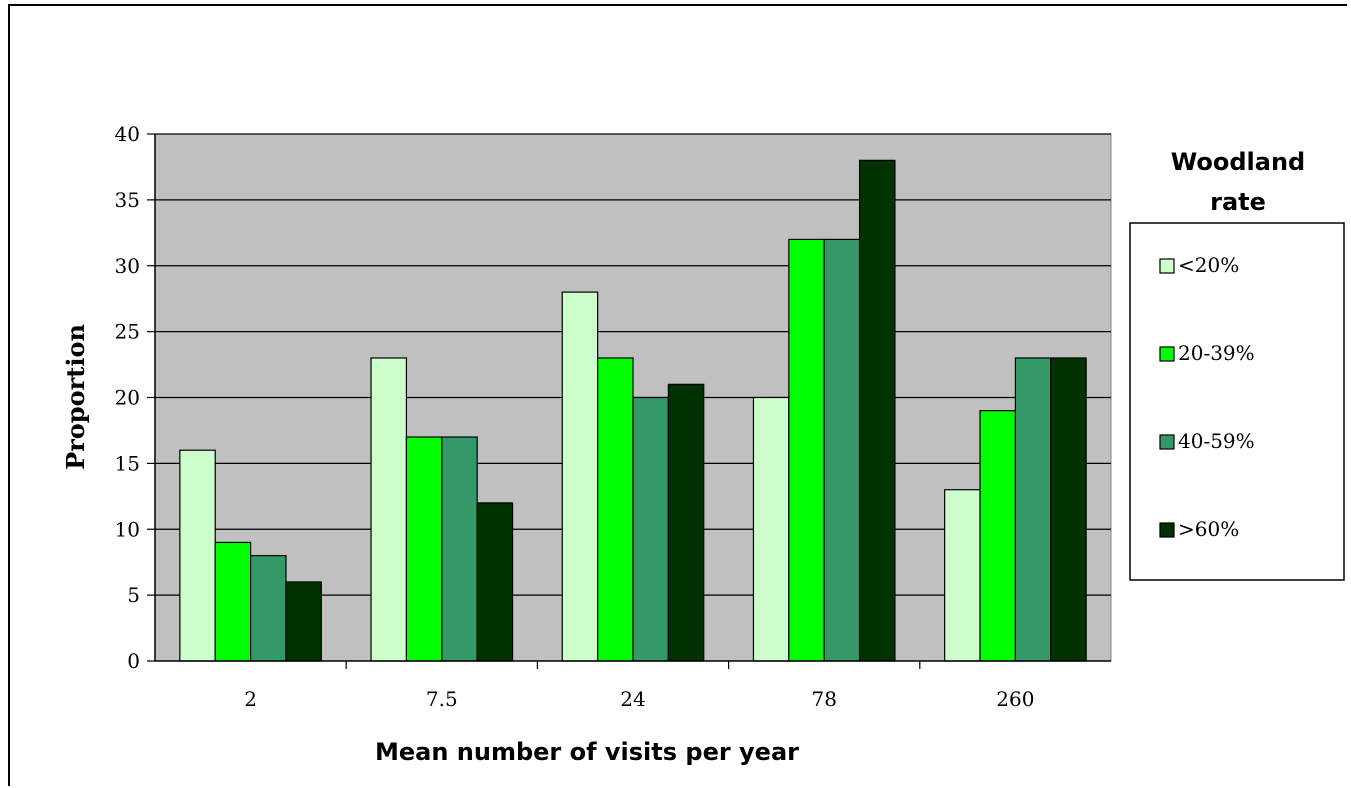 The height and width of the screenshot is (788, 1351). Describe the element at coordinates (1216, 441) in the screenshot. I see `legend-label: 40-59%` at that location.